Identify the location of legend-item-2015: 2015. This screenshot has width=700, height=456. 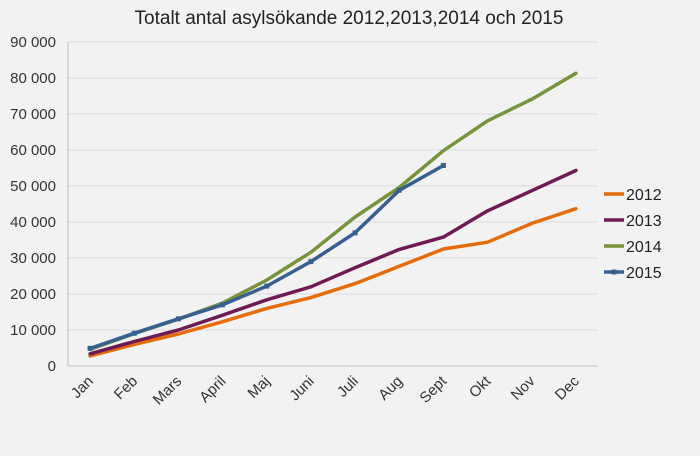
(633, 273).